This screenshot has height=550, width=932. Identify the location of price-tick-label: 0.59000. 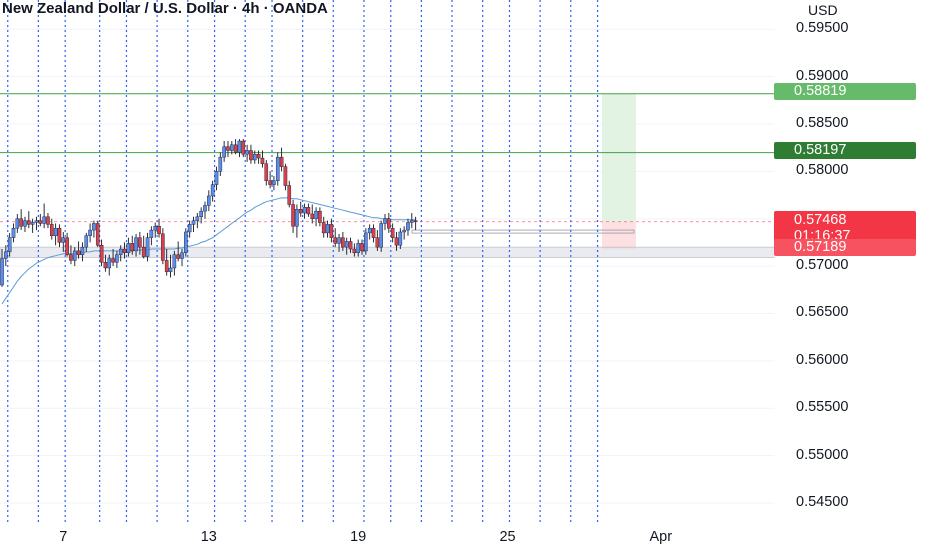
(822, 75).